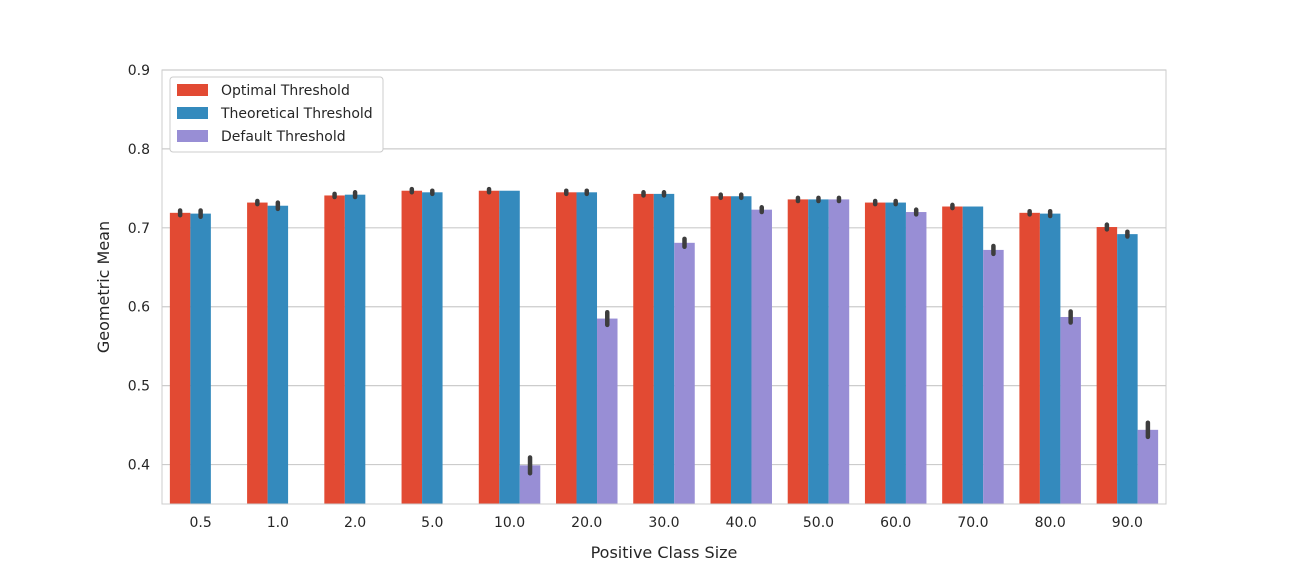 The height and width of the screenshot is (576, 1296). I want to click on x-tick-label: 1.0, so click(278, 523).